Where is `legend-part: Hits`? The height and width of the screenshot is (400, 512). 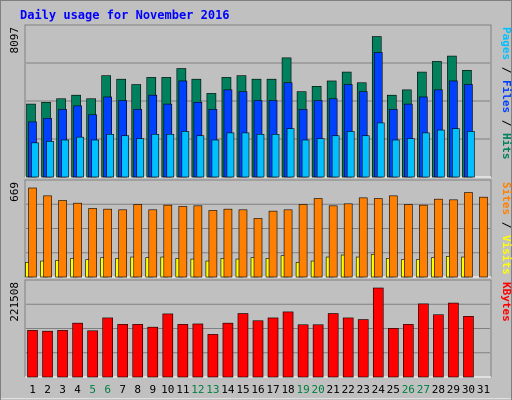
legend-part: Hits is located at coordinates (506, 146).